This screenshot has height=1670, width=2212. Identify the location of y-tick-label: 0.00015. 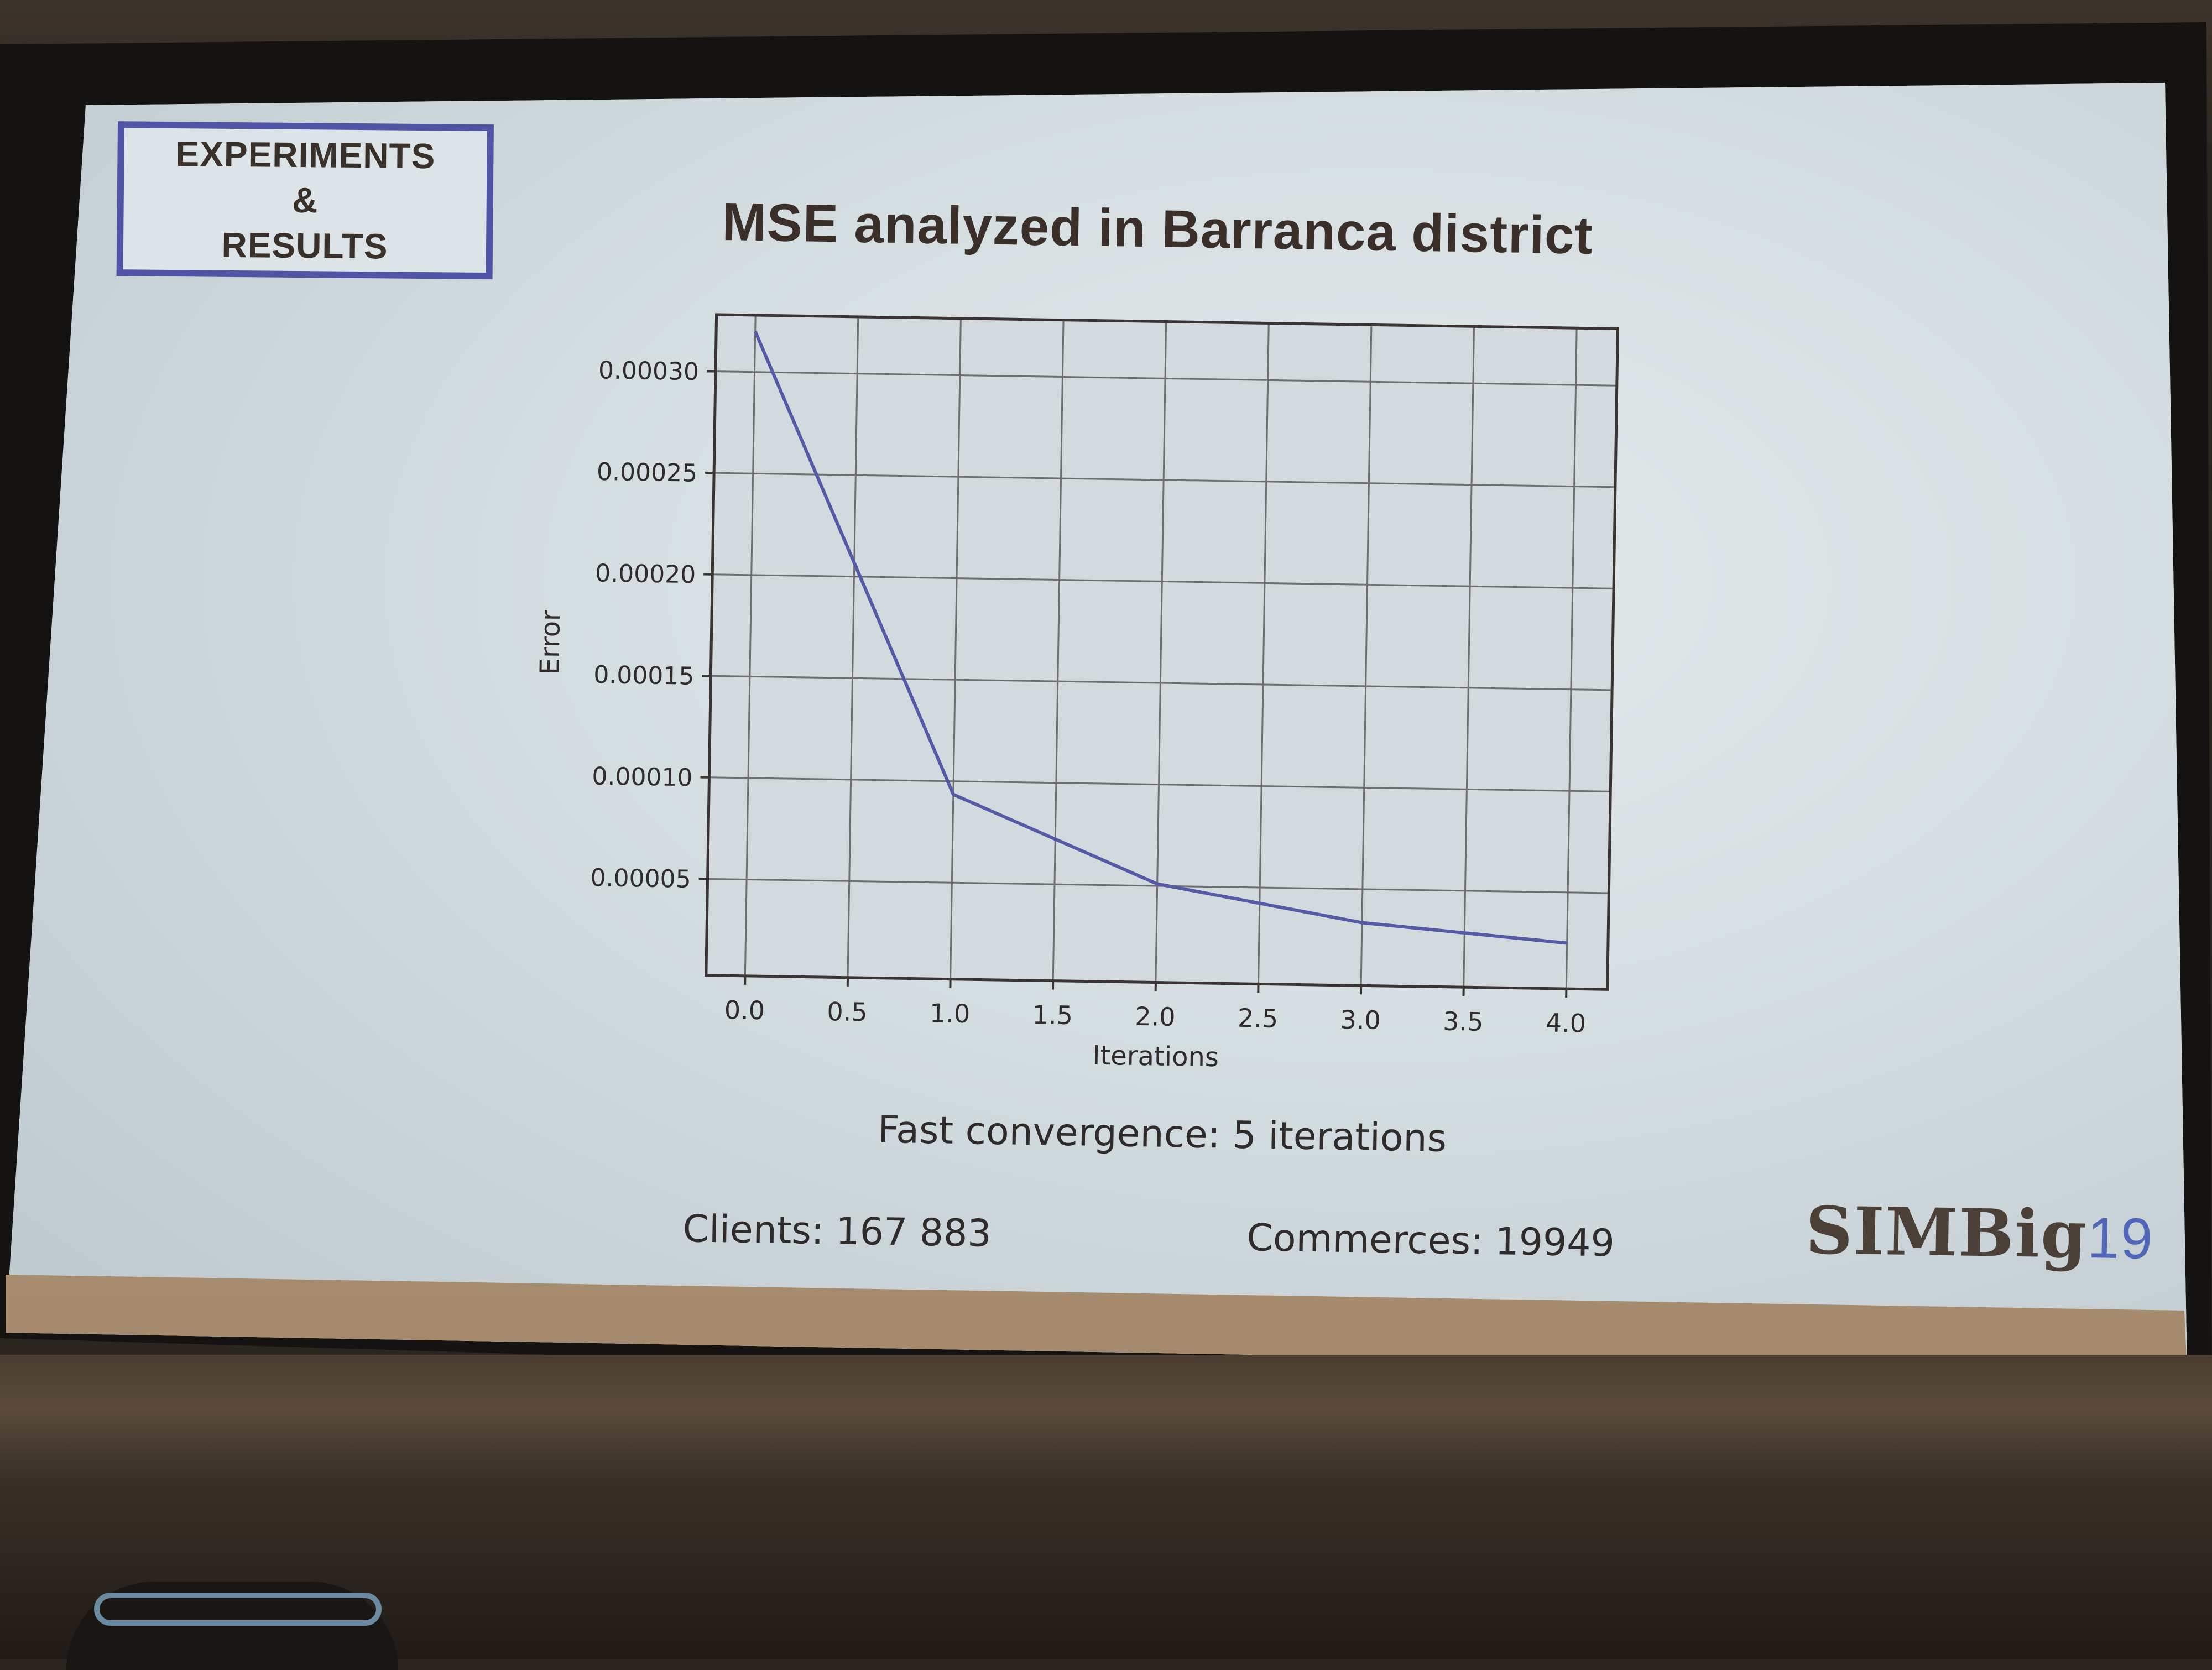
(644, 676).